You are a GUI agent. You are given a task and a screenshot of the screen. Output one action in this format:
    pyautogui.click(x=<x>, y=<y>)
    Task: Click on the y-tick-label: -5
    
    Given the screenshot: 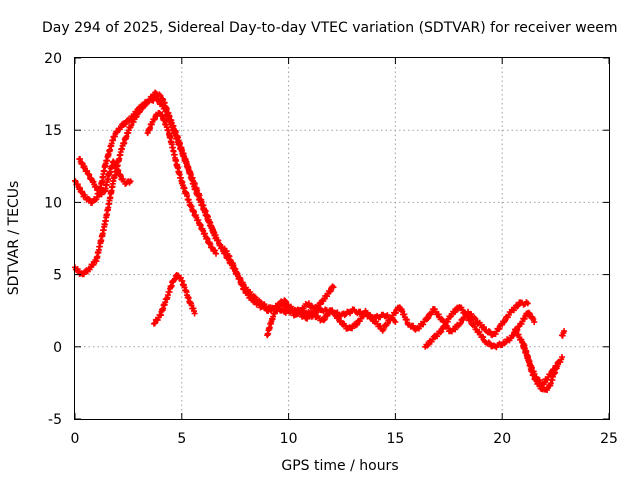 What is the action you would take?
    pyautogui.click(x=55, y=420)
    